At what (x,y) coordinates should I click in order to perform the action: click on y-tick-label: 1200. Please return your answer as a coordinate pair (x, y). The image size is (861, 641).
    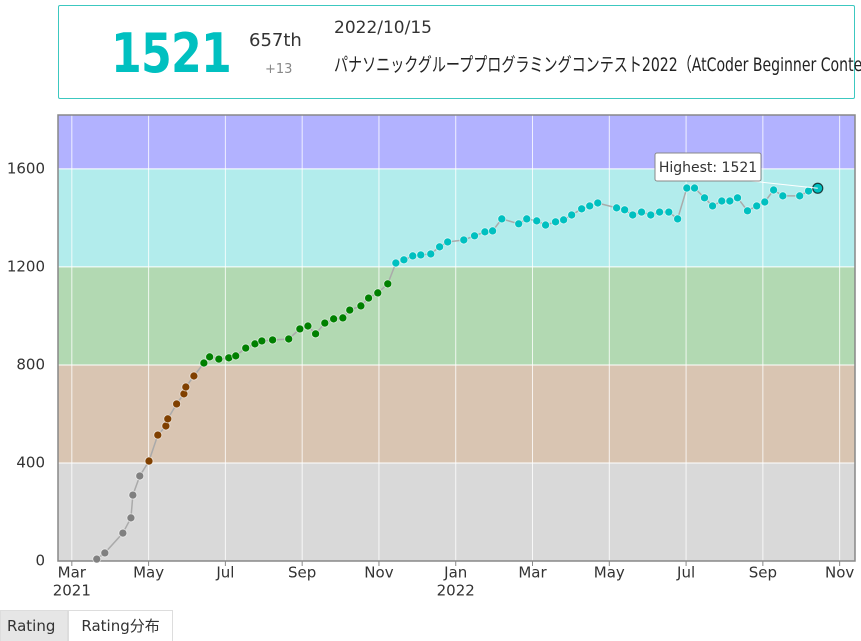
    Looking at the image, I should click on (26, 266).